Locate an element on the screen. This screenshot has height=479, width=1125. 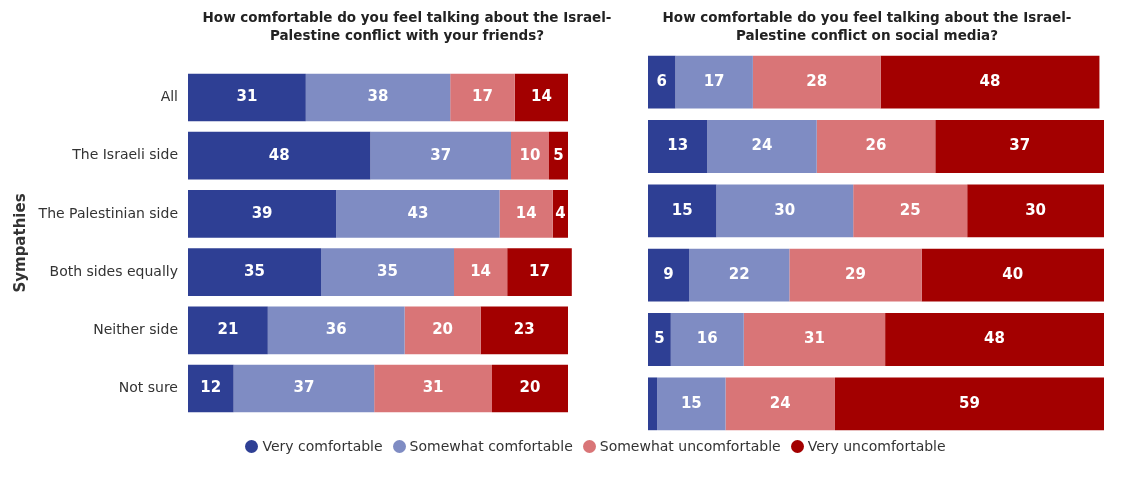
chart-title: How comfortable do you feel talking about the Israel-Palestine conflict on social media? is located at coordinates (867, 26).